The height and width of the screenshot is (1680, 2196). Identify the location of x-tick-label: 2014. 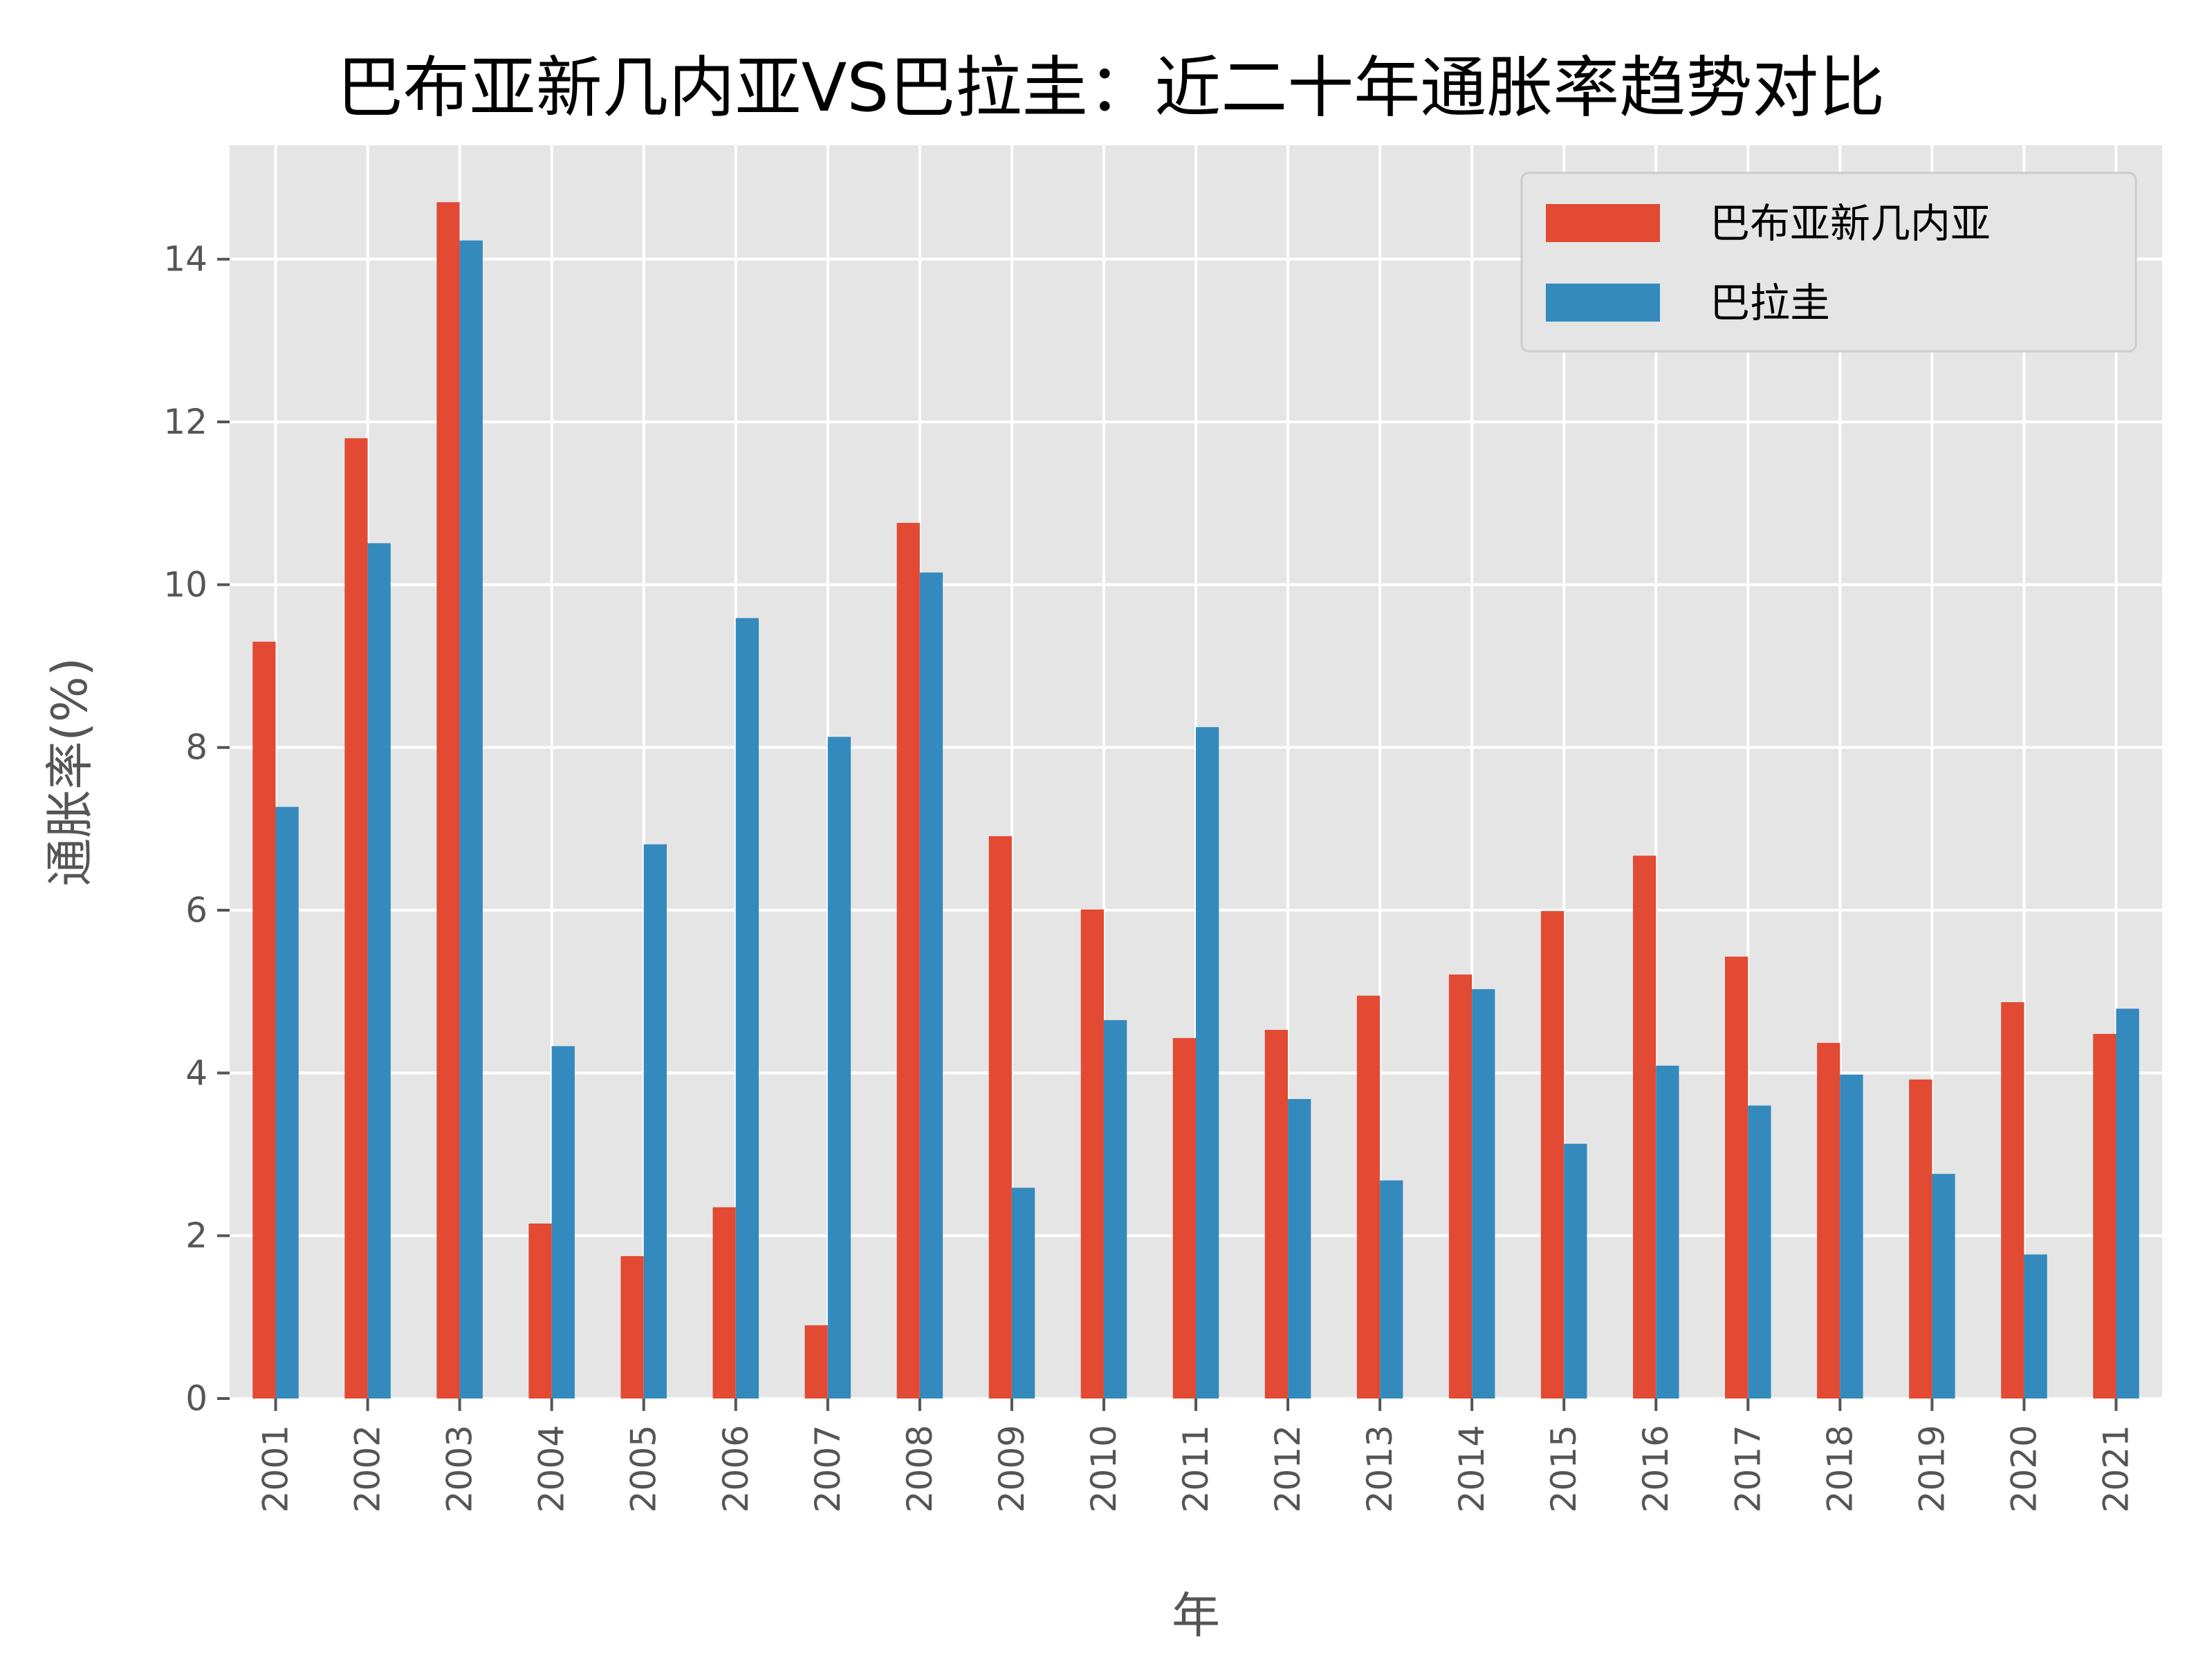
(1472, 1469).